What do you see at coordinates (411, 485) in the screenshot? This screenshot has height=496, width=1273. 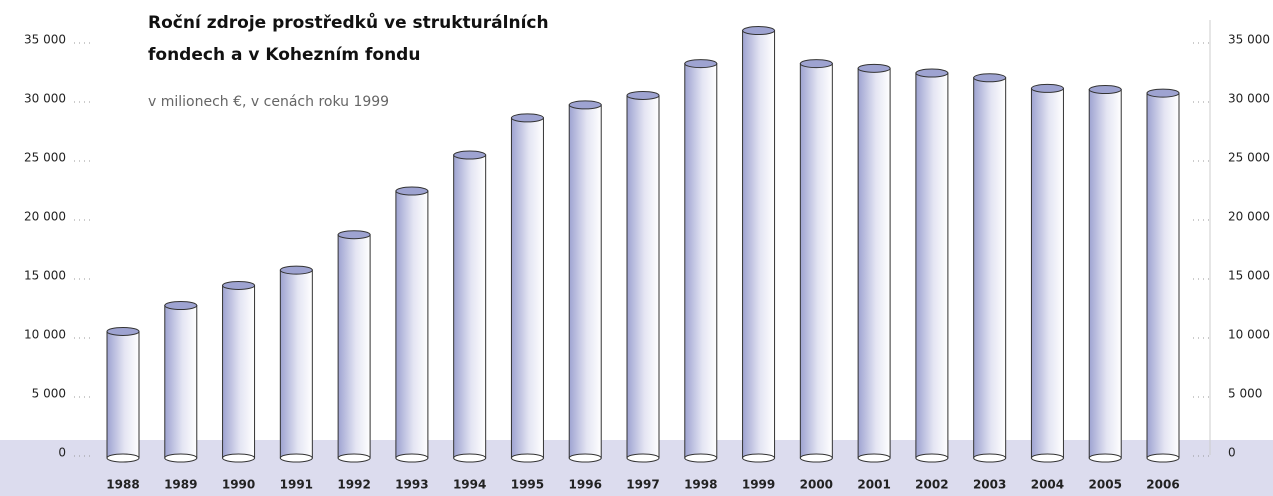 I see `x-tick-label: 1993` at bounding box center [411, 485].